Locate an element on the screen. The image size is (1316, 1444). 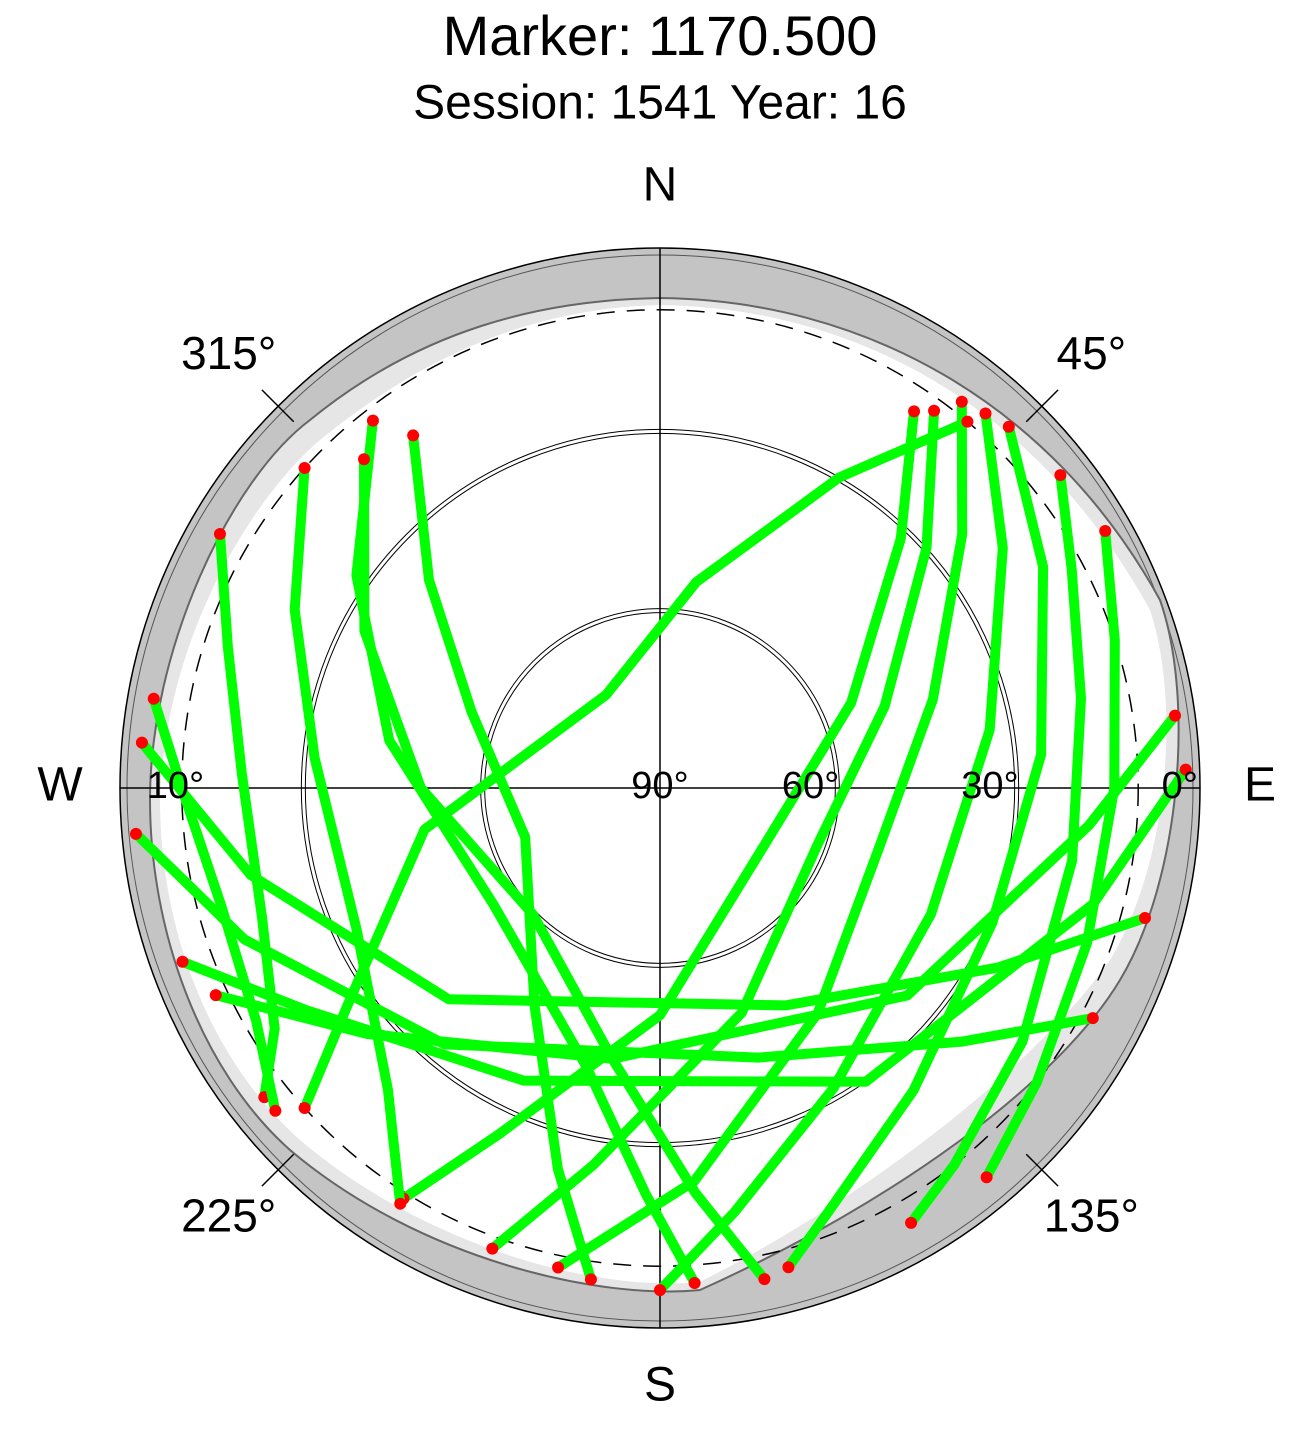
elevation-tick-label: 0° is located at coordinates (1180, 786).